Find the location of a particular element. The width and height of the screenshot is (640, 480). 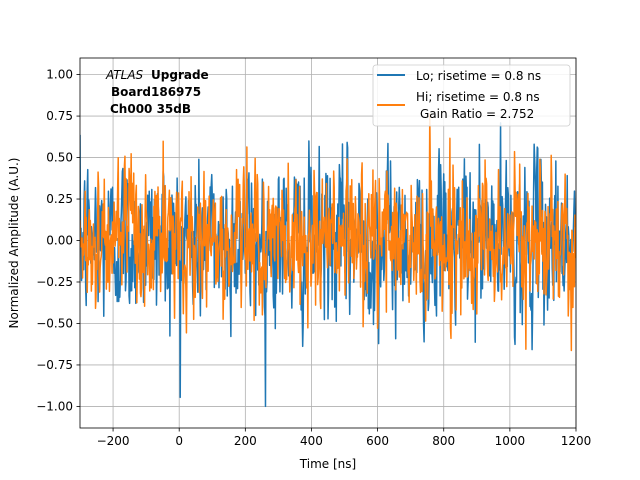

x-tick-label: 1200 is located at coordinates (576, 441).